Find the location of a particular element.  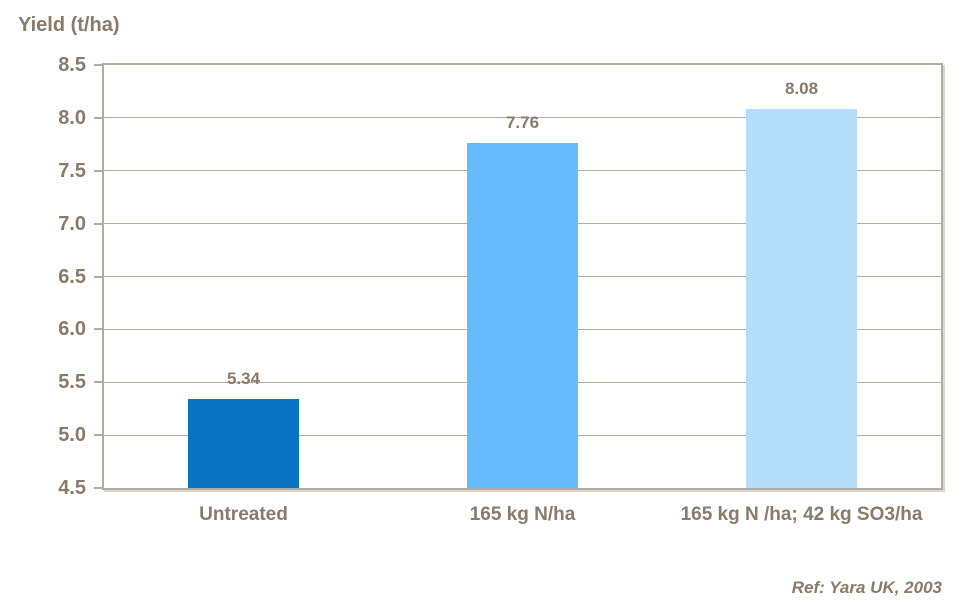

x-category-label: 165 kg N/ha is located at coordinates (522, 514).